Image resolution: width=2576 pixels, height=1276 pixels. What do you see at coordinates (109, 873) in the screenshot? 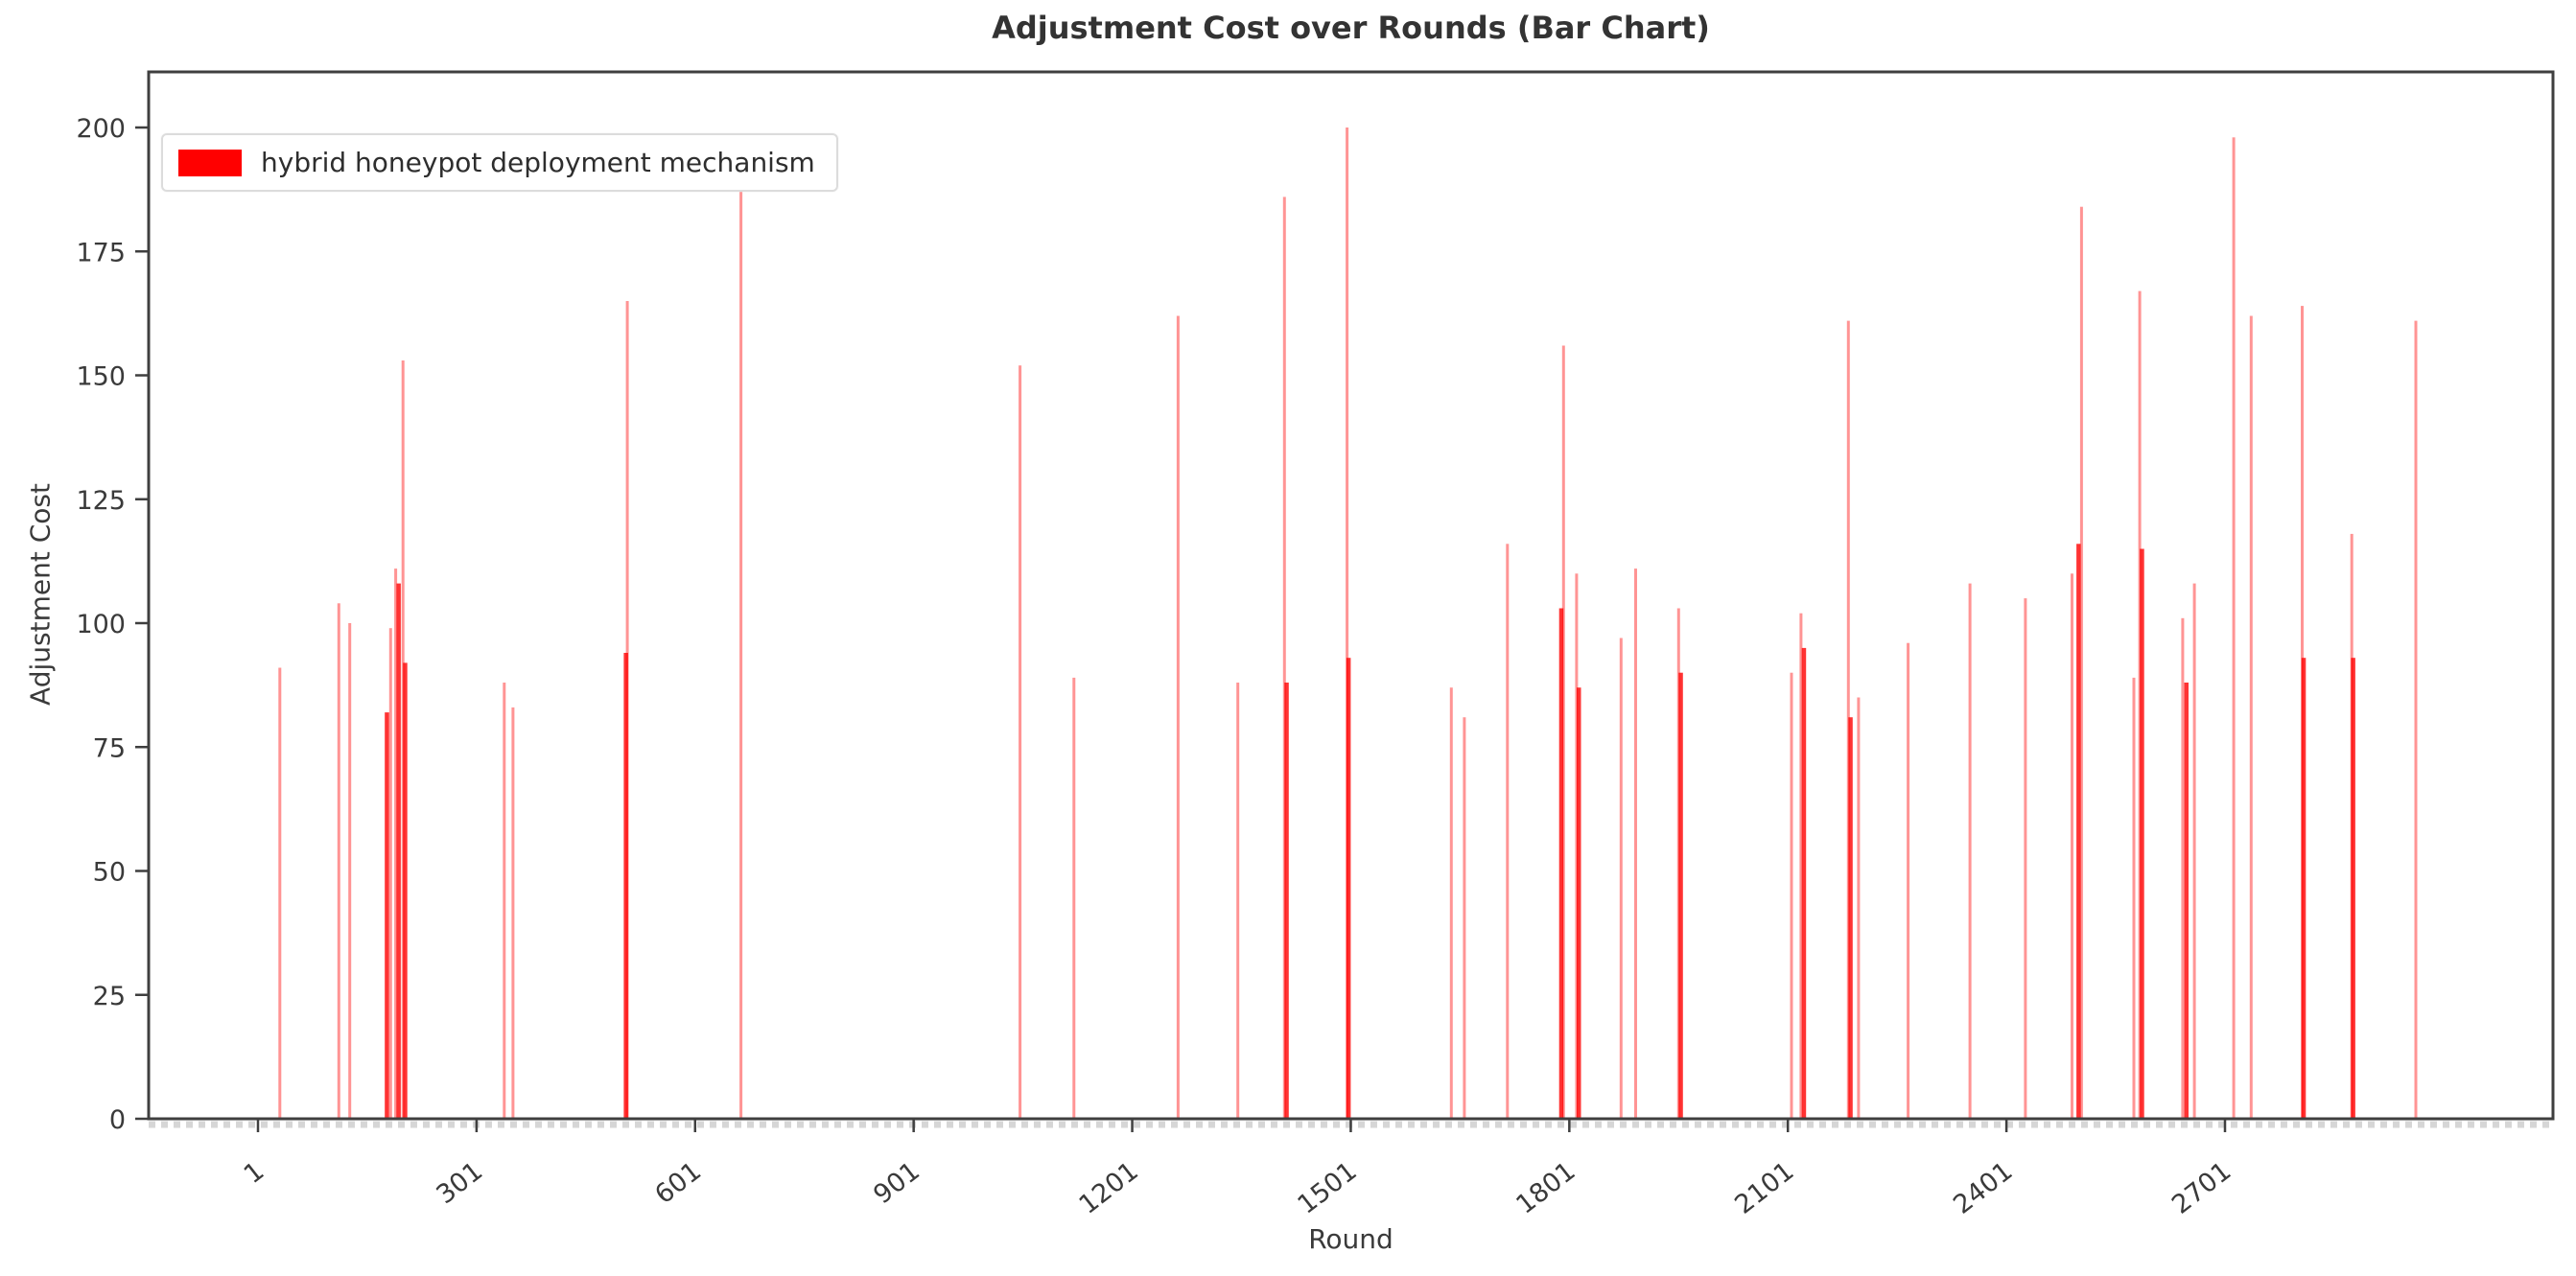
I see `y-tick-label: 50` at bounding box center [109, 873].